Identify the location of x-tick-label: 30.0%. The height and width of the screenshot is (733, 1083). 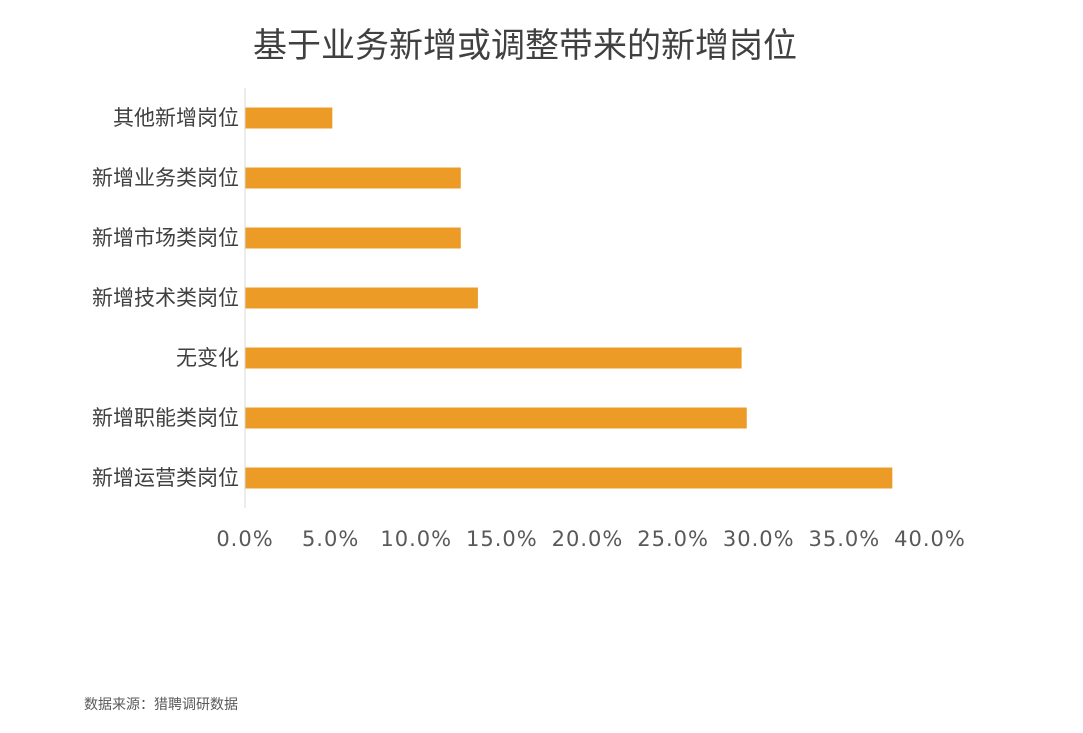
(759, 539).